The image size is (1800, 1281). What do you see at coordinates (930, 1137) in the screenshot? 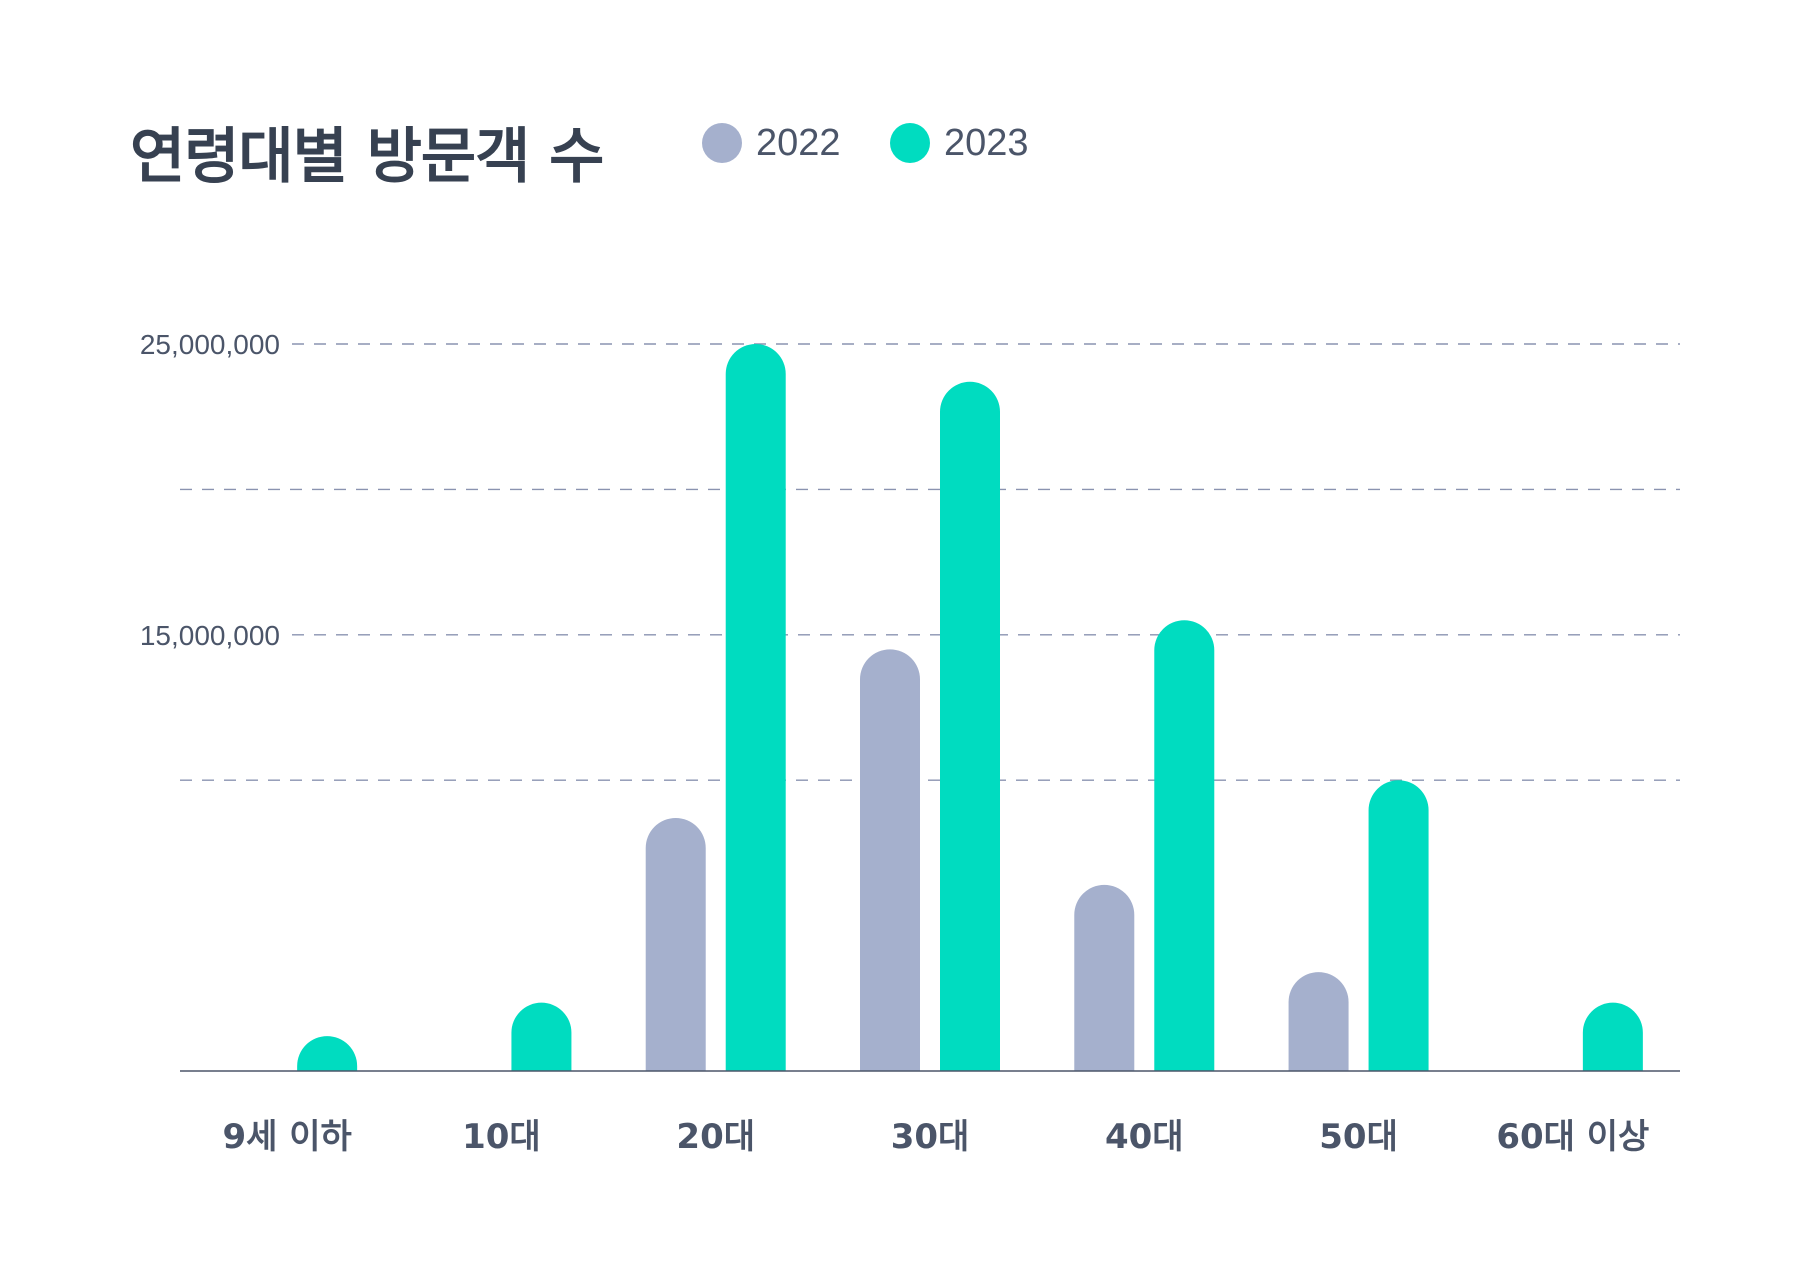
I see `x-tick-label: 30대` at bounding box center [930, 1137].